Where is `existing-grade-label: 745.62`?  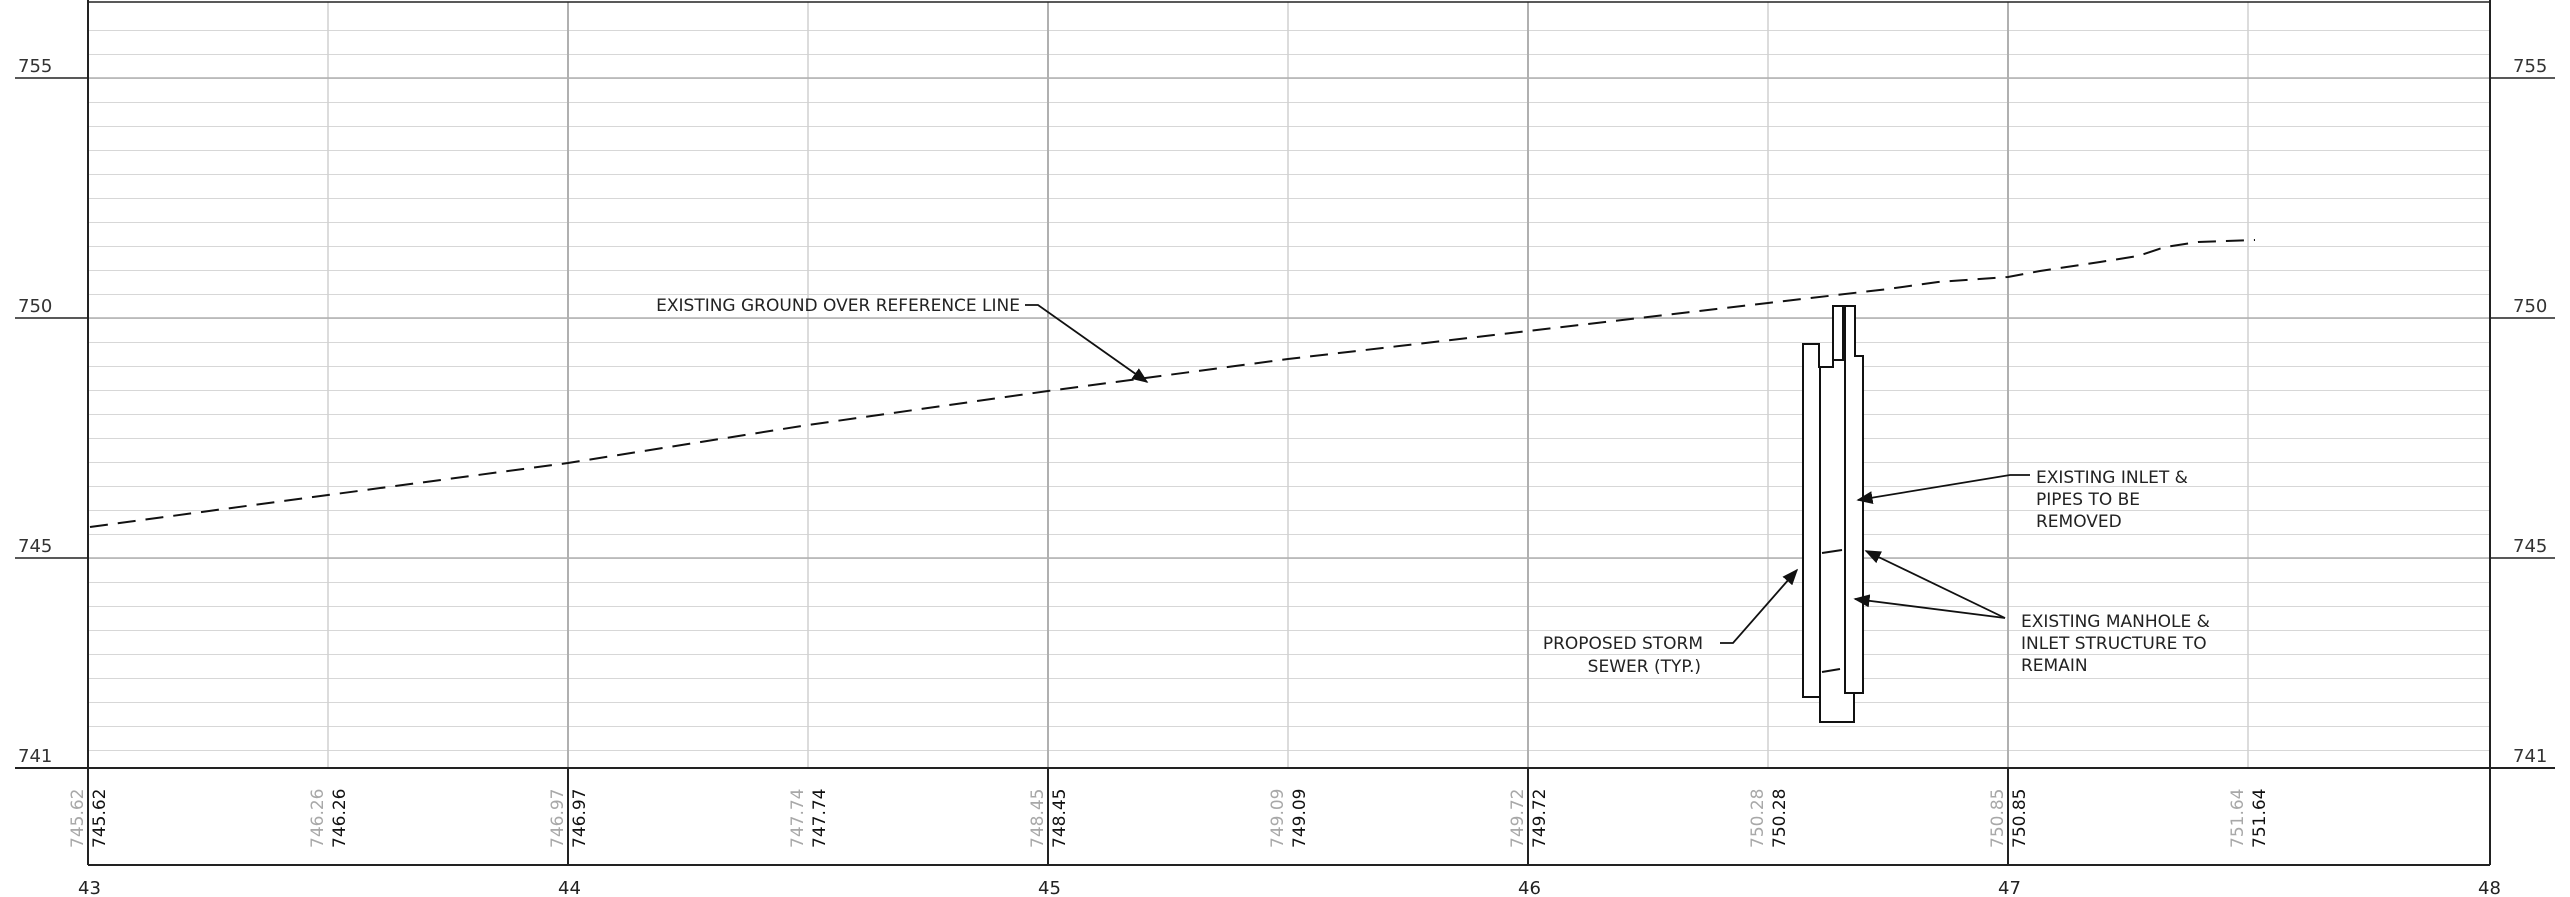
existing-grade-label: 745.62 is located at coordinates (78, 818).